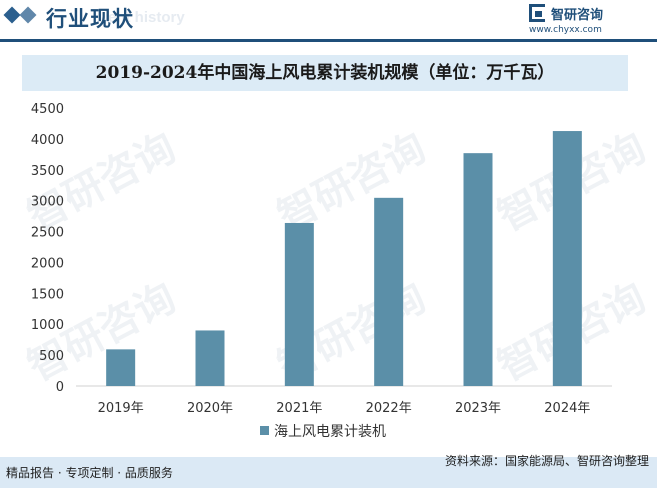  Describe the element at coordinates (328, 472) in the screenshot. I see `footer-band` at that location.